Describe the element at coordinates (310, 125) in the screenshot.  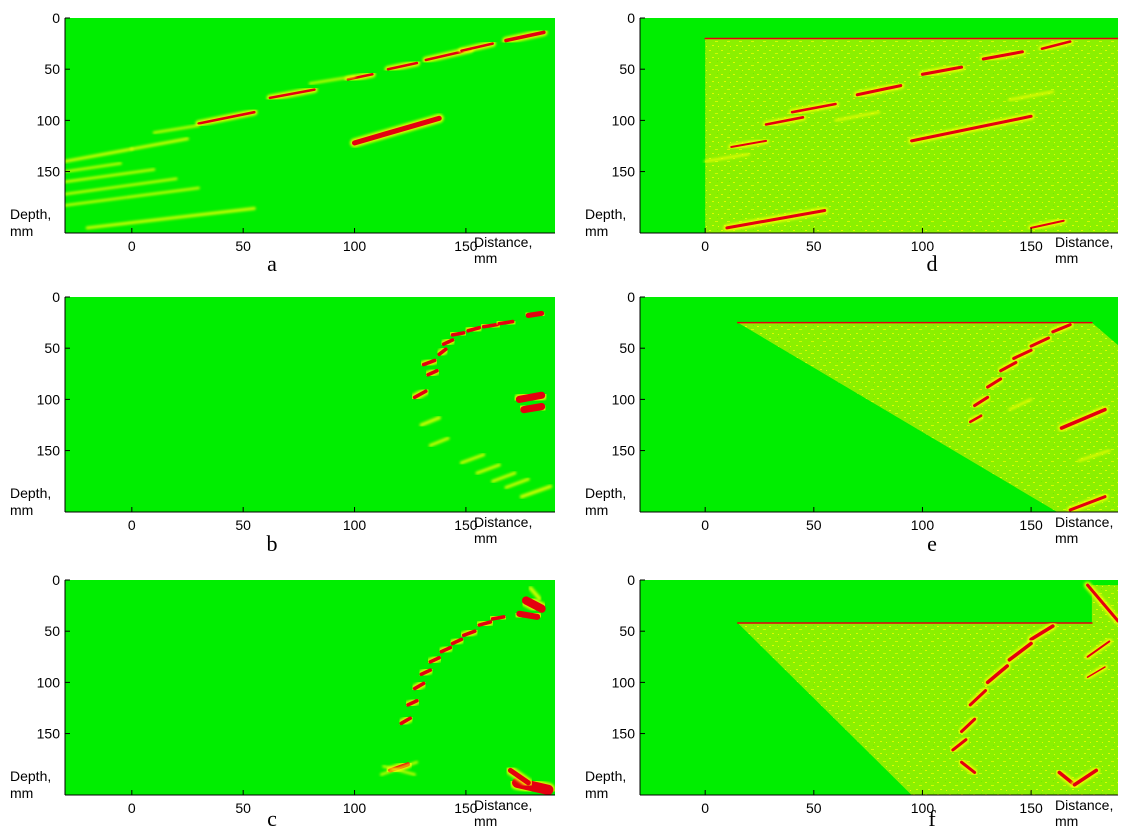
I see `plot-area-a` at that location.